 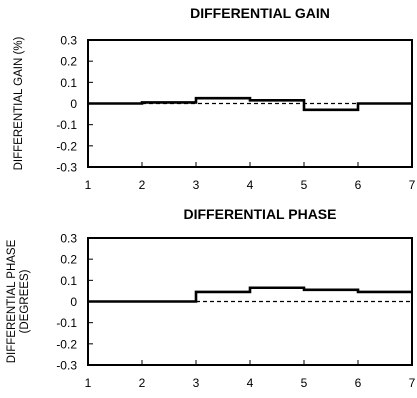 What do you see at coordinates (19, 103) in the screenshot?
I see `y-axis-label: DIFFERENTIAL GAIN (%)` at bounding box center [19, 103].